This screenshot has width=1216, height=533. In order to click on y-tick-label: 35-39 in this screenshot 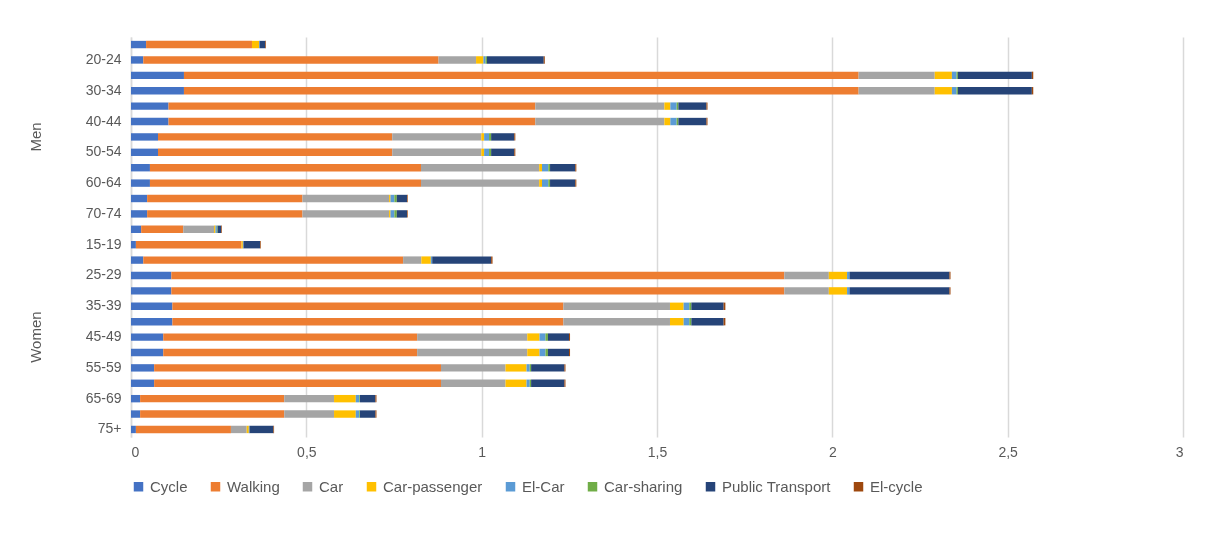, I will do `click(103, 305)`.